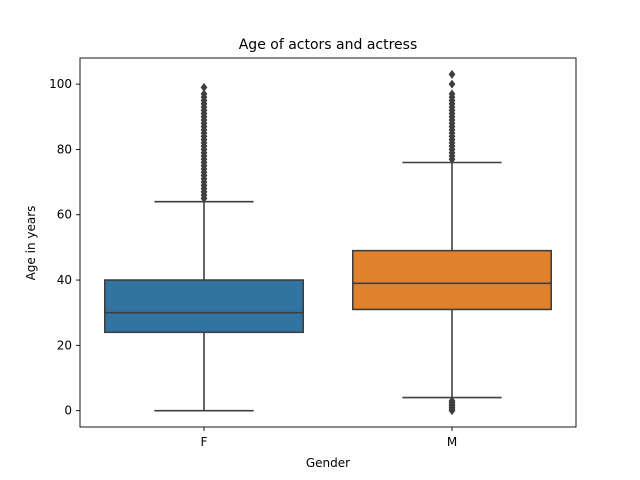 This screenshot has height=480, width=640. Describe the element at coordinates (328, 463) in the screenshot. I see `x-axis-label: Gender` at that location.